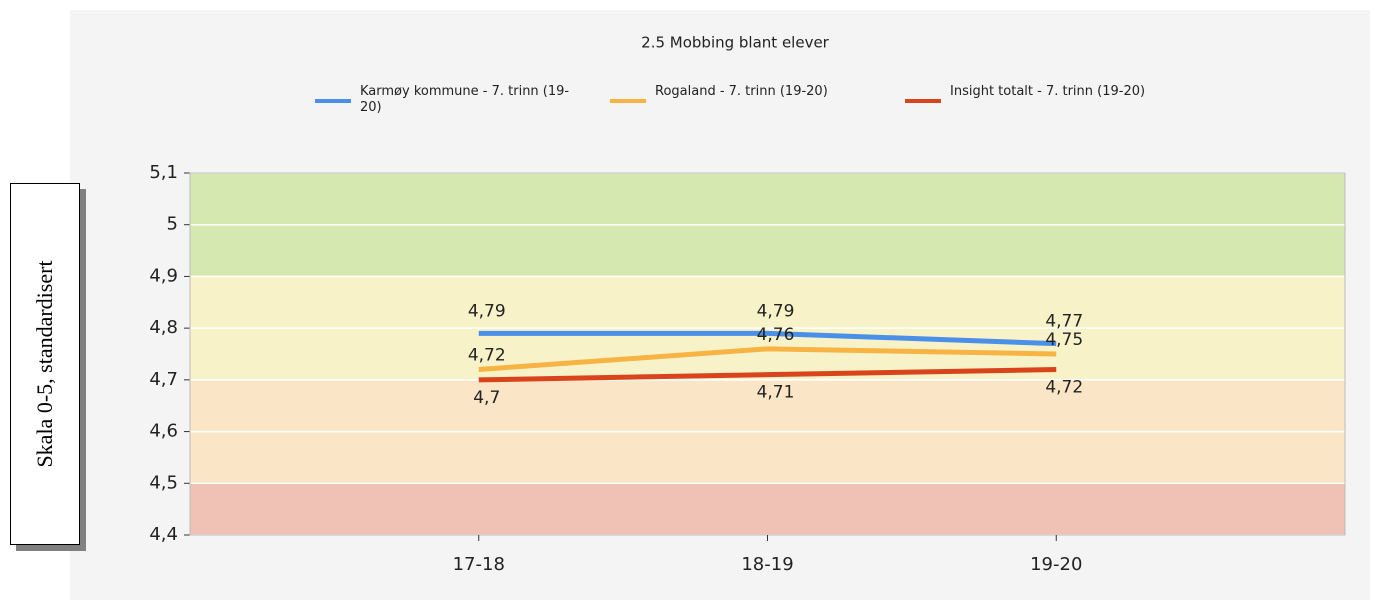  Describe the element at coordinates (163, 482) in the screenshot. I see `y-tick-label: 4,5` at that location.